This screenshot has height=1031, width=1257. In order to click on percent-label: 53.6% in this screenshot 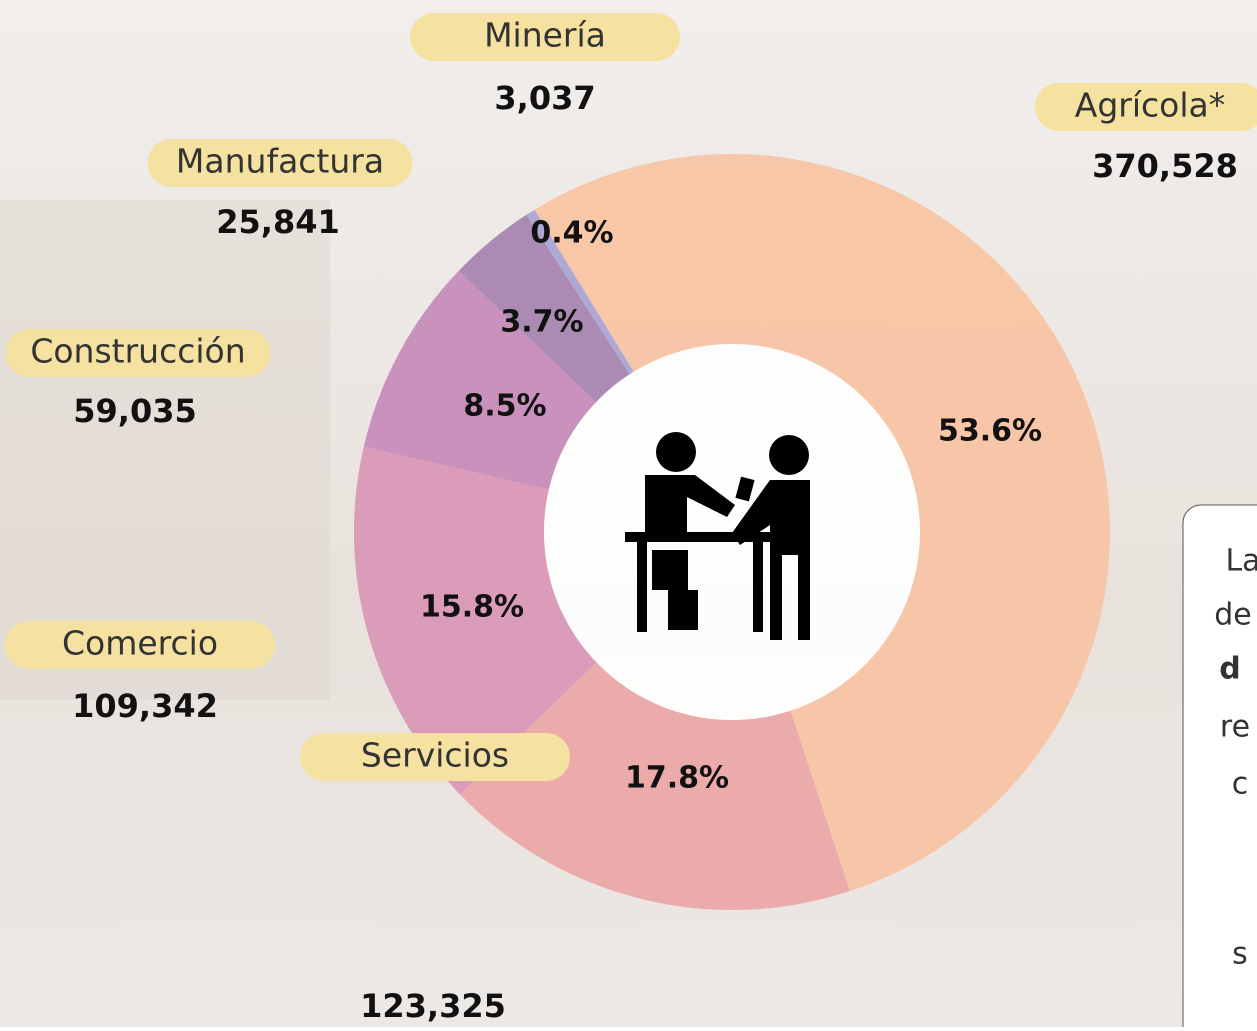, I will do `click(990, 431)`.